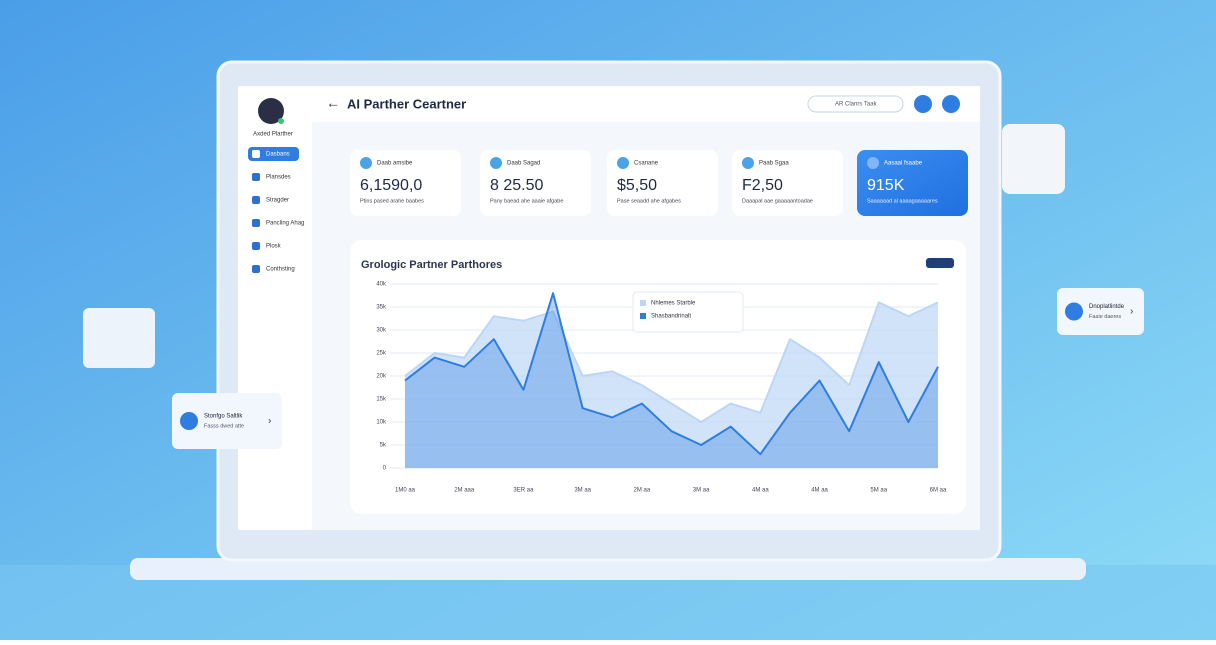  I want to click on notification-button, so click(923, 104).